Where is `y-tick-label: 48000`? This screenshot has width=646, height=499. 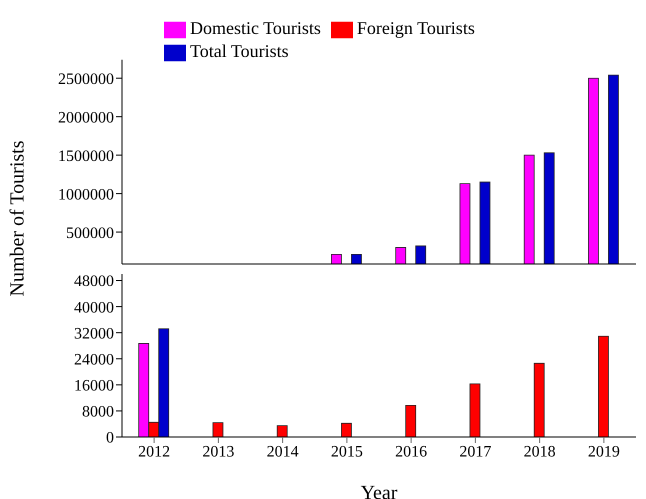
y-tick-label: 48000 is located at coordinates (94, 281).